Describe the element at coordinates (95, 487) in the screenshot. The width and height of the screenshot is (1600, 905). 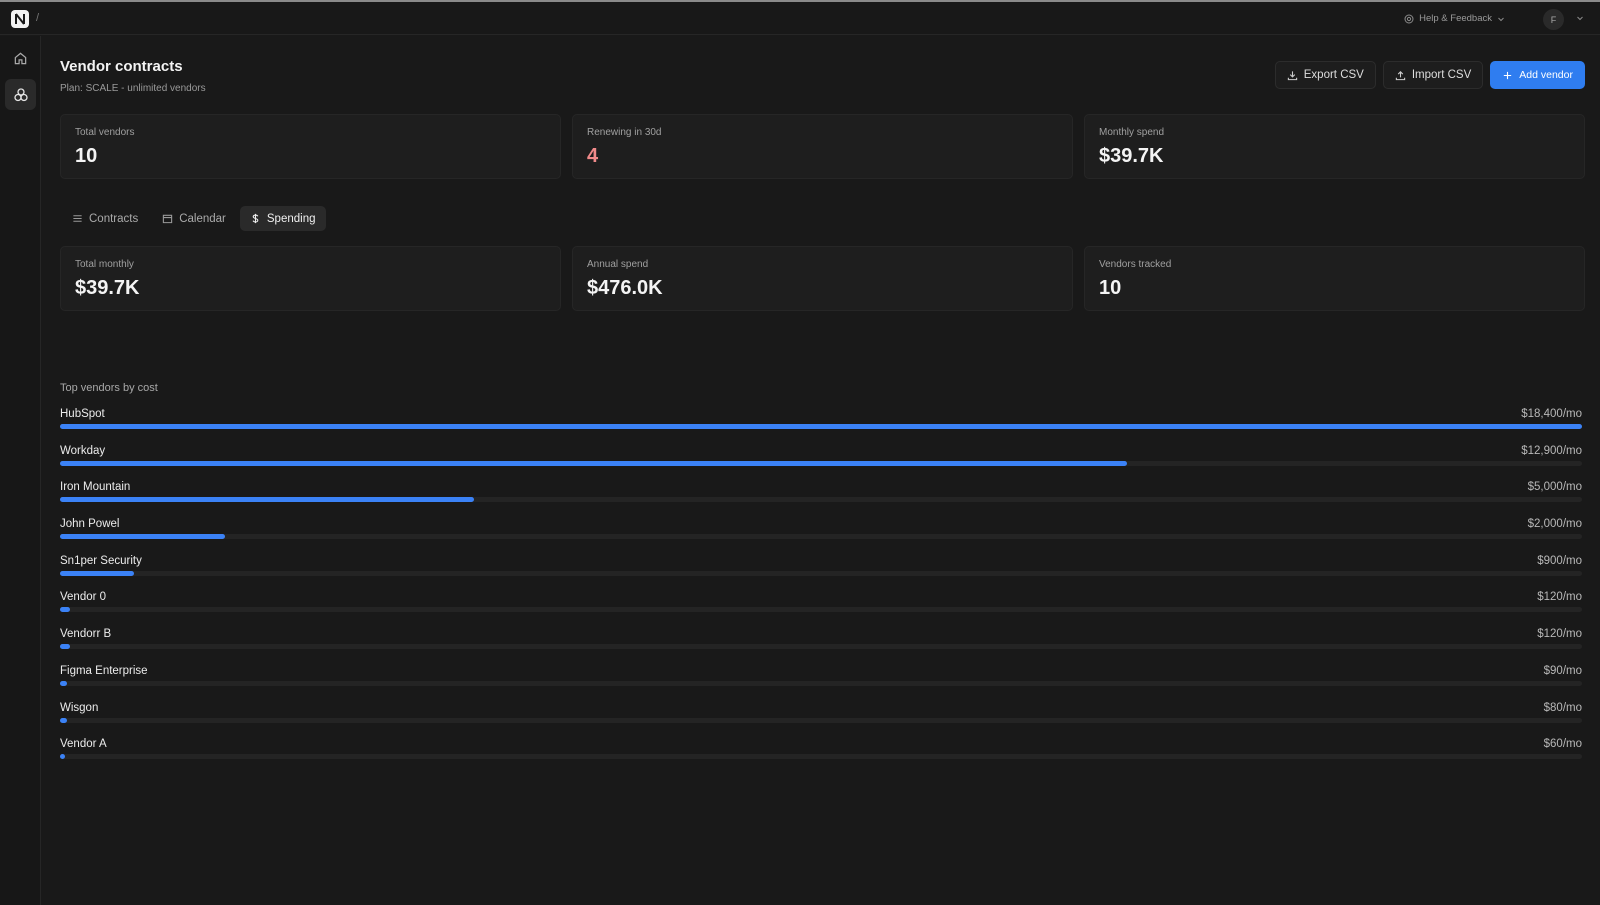
I see `vendor-name: Iron Mountain` at that location.